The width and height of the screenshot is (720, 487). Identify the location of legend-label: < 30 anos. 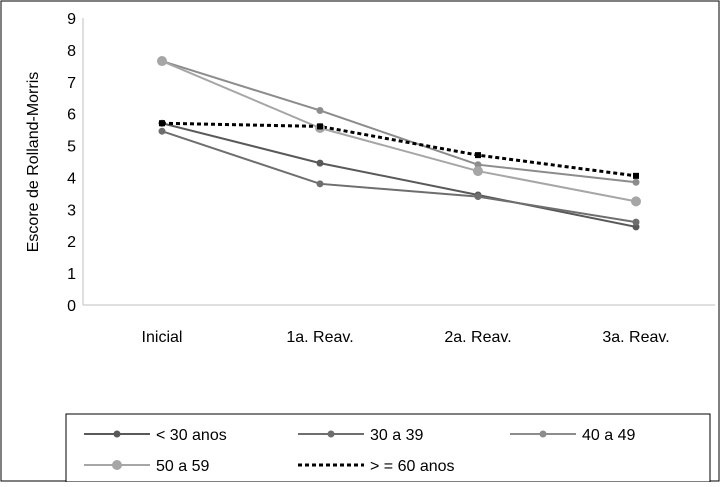
(191, 435).